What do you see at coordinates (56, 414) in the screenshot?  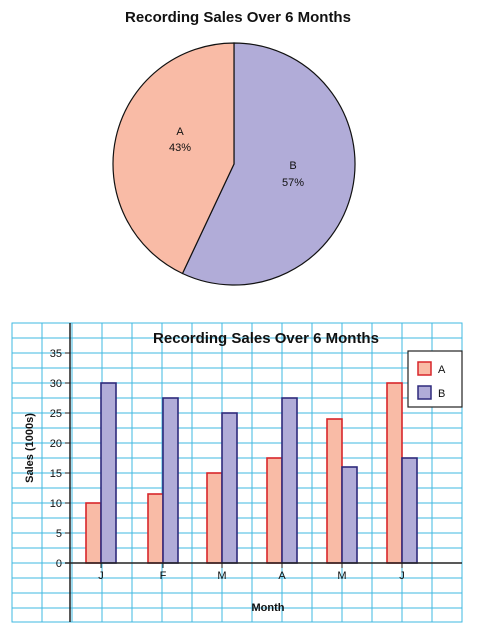 I see `y-tick-label: 25` at bounding box center [56, 414].